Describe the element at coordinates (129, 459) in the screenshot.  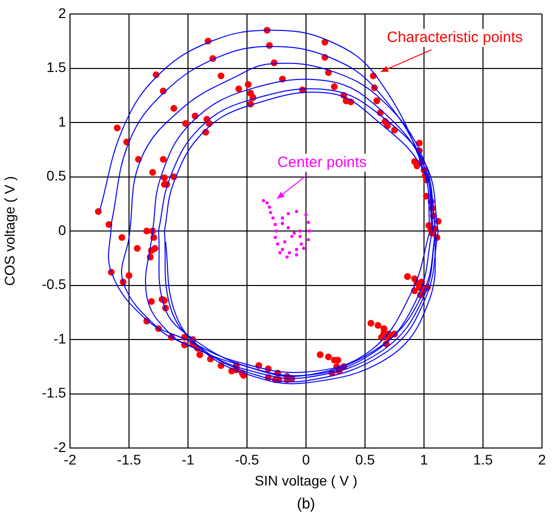
I see `x-tick-label: -1.5` at that location.